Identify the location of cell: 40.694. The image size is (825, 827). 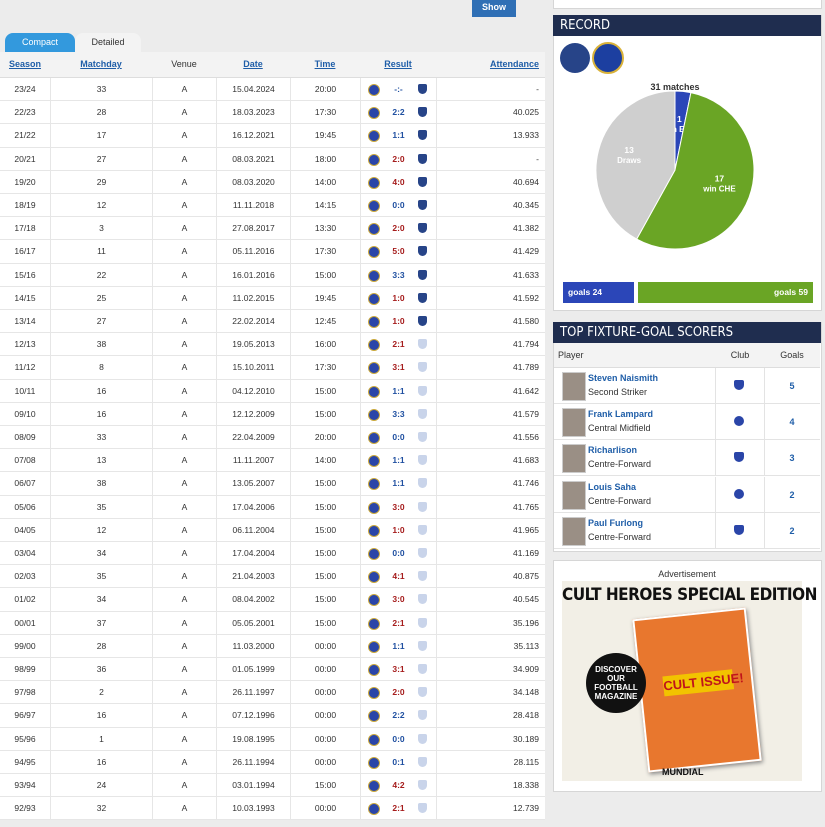
(490, 182).